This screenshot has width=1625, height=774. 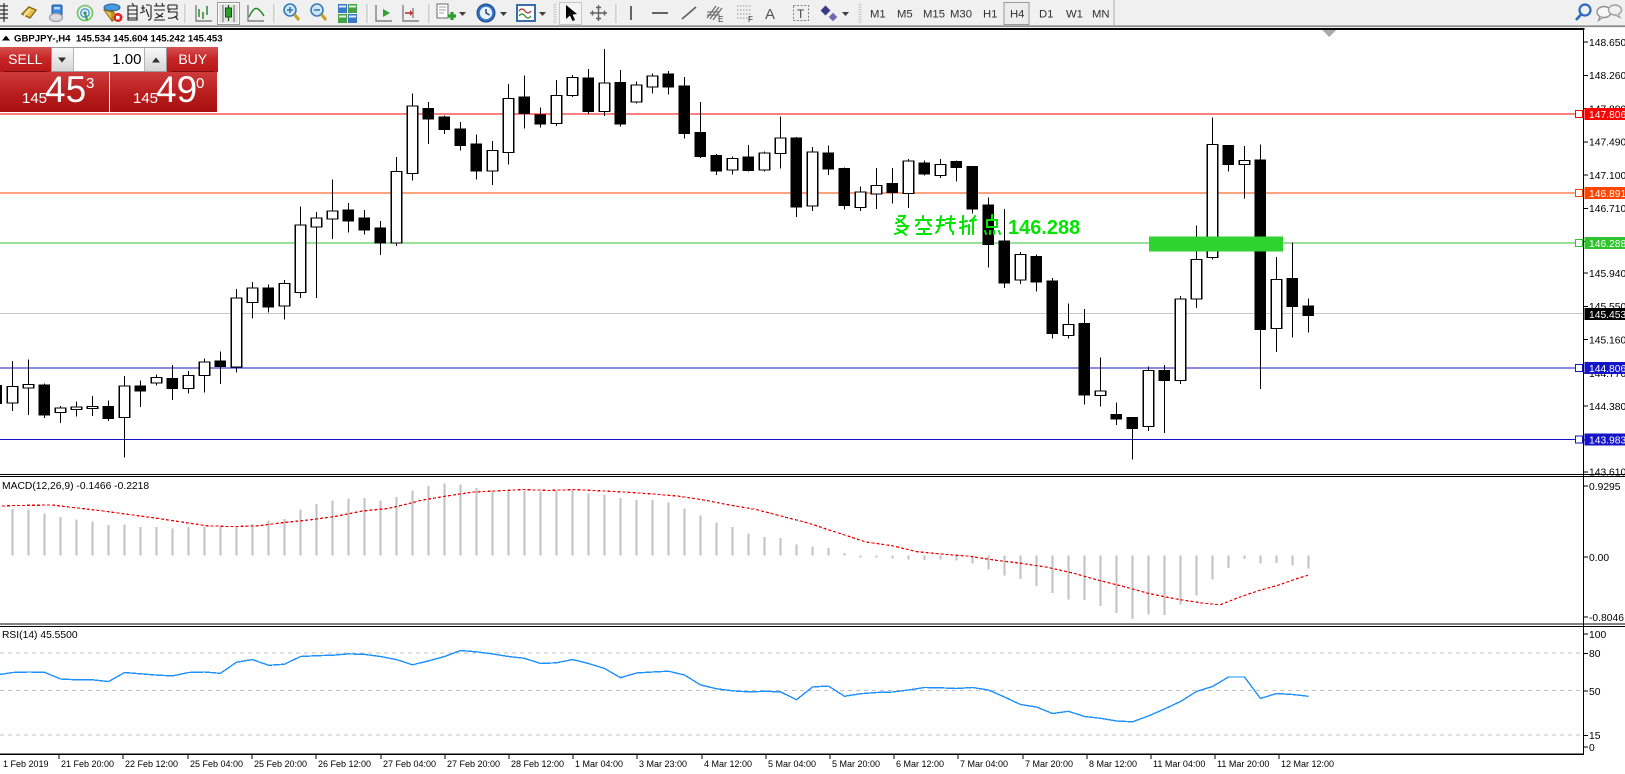 I want to click on svg-text: M15, so click(x=934, y=15).